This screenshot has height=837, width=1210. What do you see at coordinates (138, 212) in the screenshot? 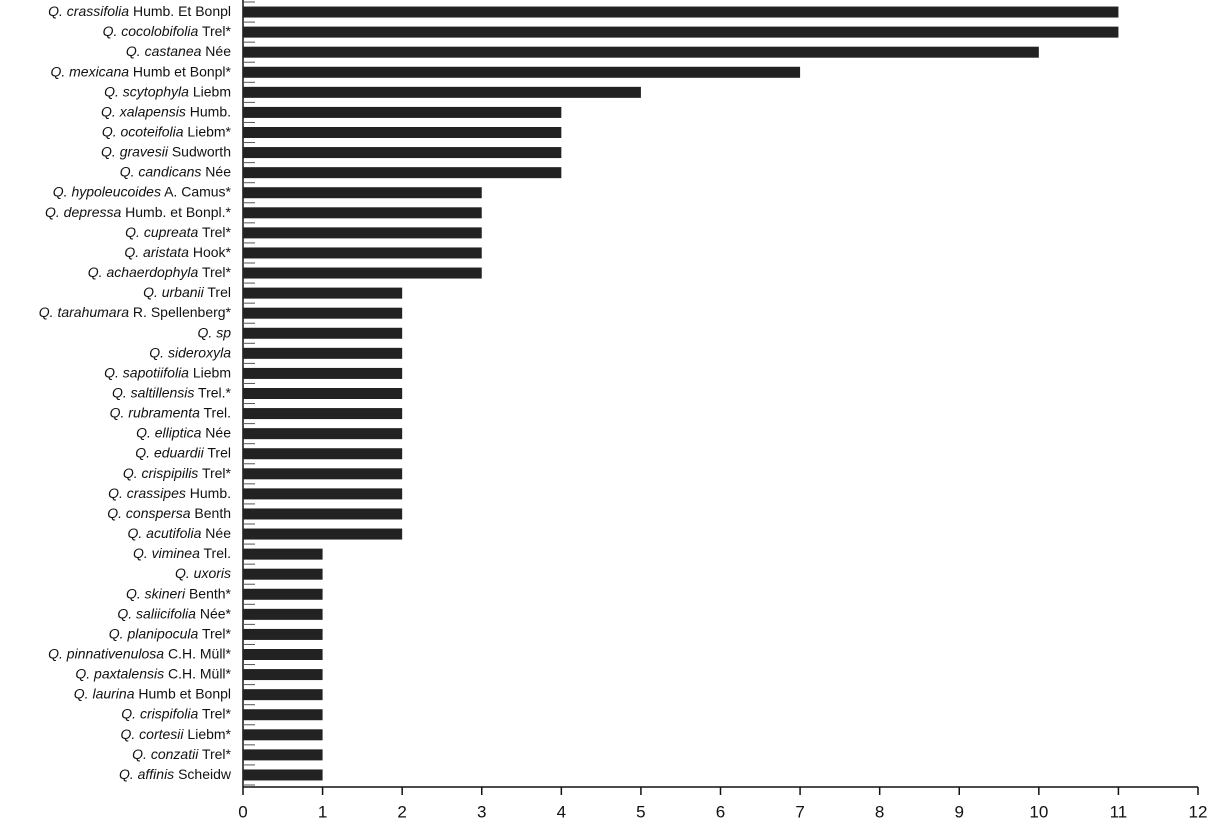
I see `y-tick-label: Q. depressa Humb. et Bonpl.*` at bounding box center [138, 212].